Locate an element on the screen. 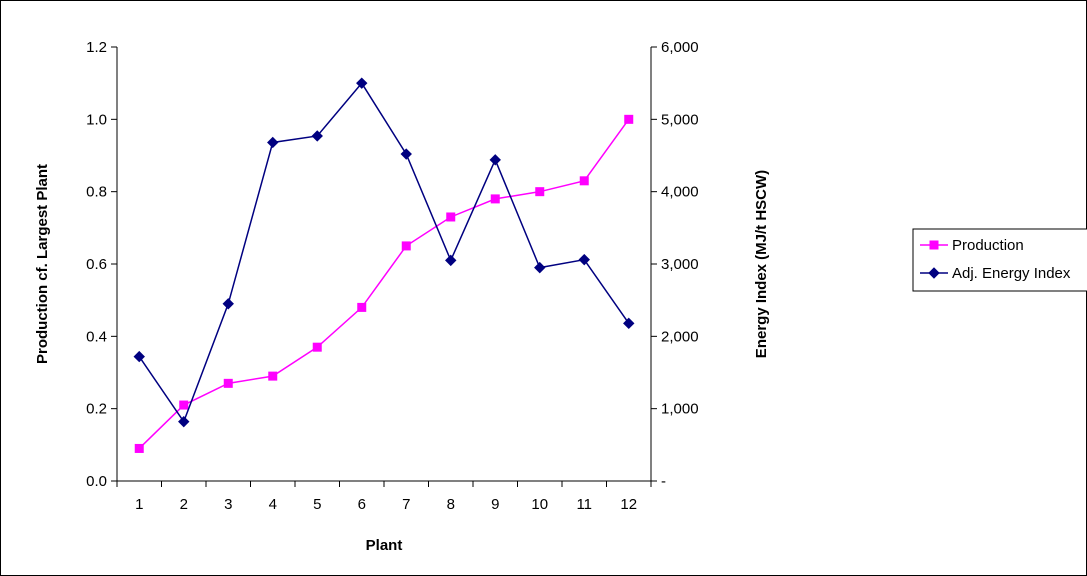 This screenshot has height=576, width=1087. x-tick-label: 11 is located at coordinates (584, 504).